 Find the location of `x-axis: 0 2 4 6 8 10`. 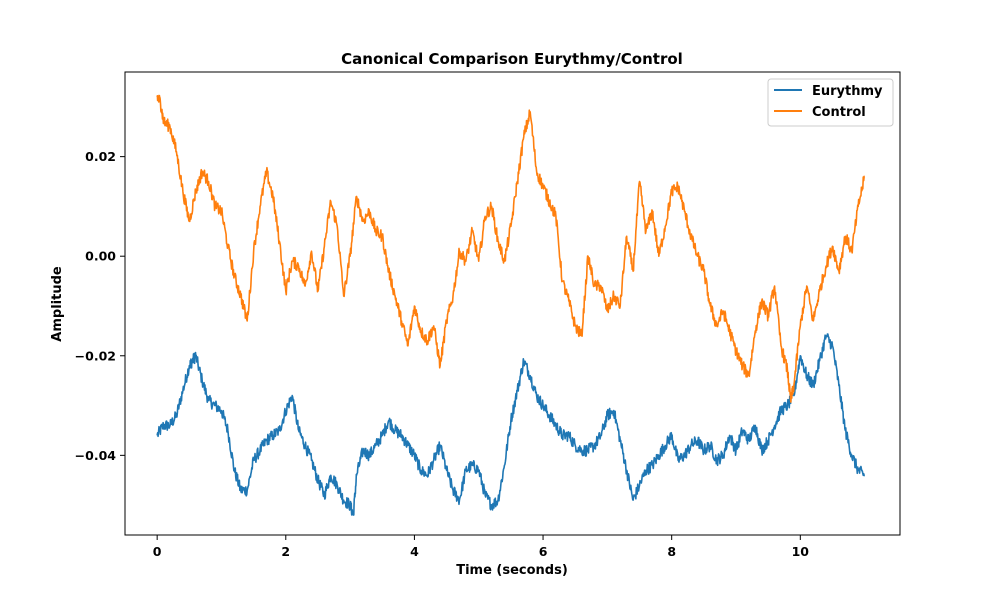

x-axis: 0 2 4 6 8 10 is located at coordinates (481, 547).